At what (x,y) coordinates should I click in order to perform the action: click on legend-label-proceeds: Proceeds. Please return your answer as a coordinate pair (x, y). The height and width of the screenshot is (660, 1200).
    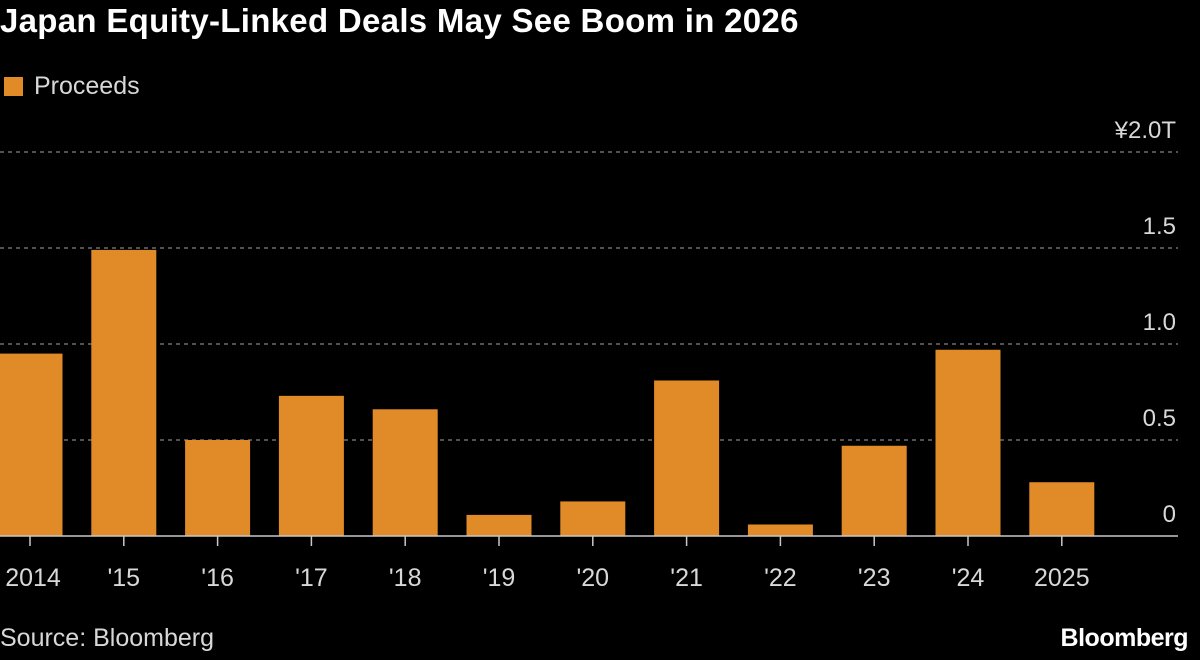
    Looking at the image, I should click on (87, 85).